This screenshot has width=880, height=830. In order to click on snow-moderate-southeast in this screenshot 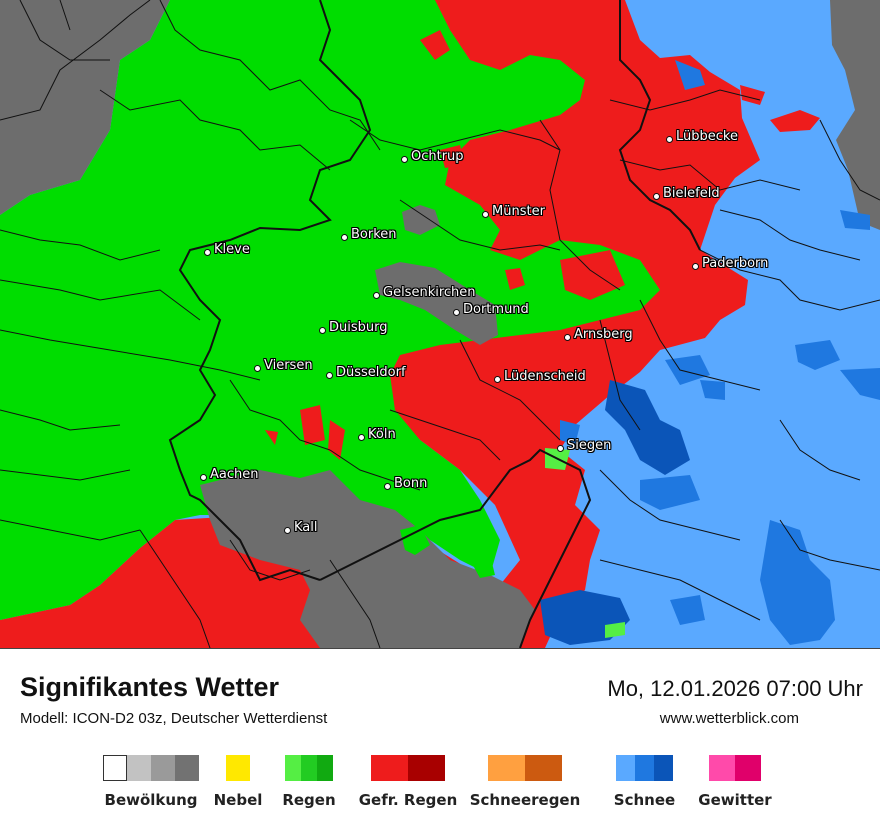, I will do `click(797, 582)`.